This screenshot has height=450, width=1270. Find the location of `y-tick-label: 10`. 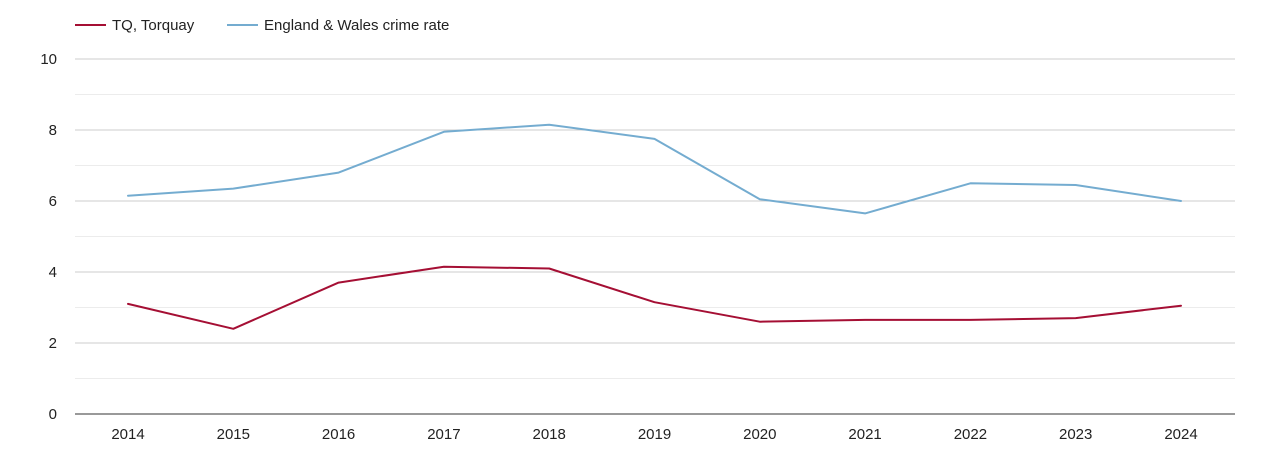

y-tick-label: 10 is located at coordinates (48, 59).